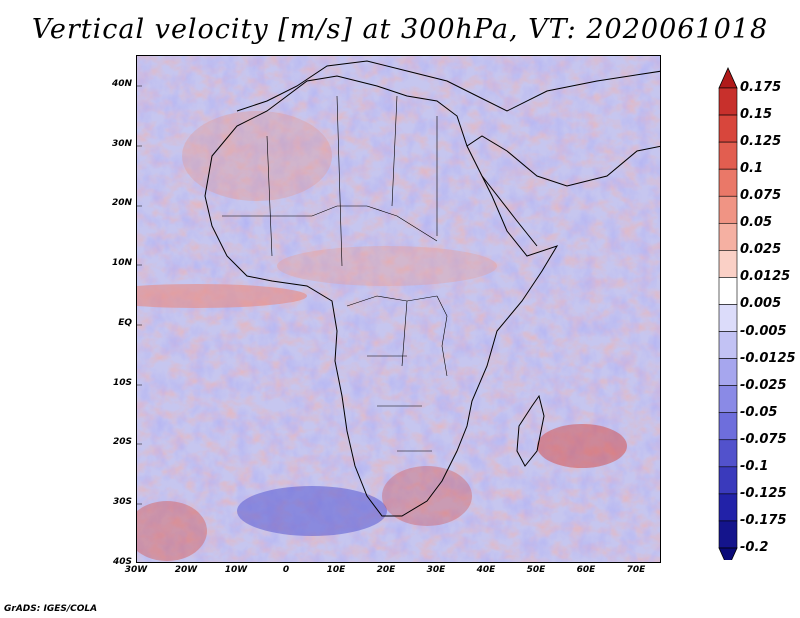 The height and width of the screenshot is (618, 800). What do you see at coordinates (763, 439) in the screenshot?
I see `colorbar-label: -0.075` at bounding box center [763, 439].